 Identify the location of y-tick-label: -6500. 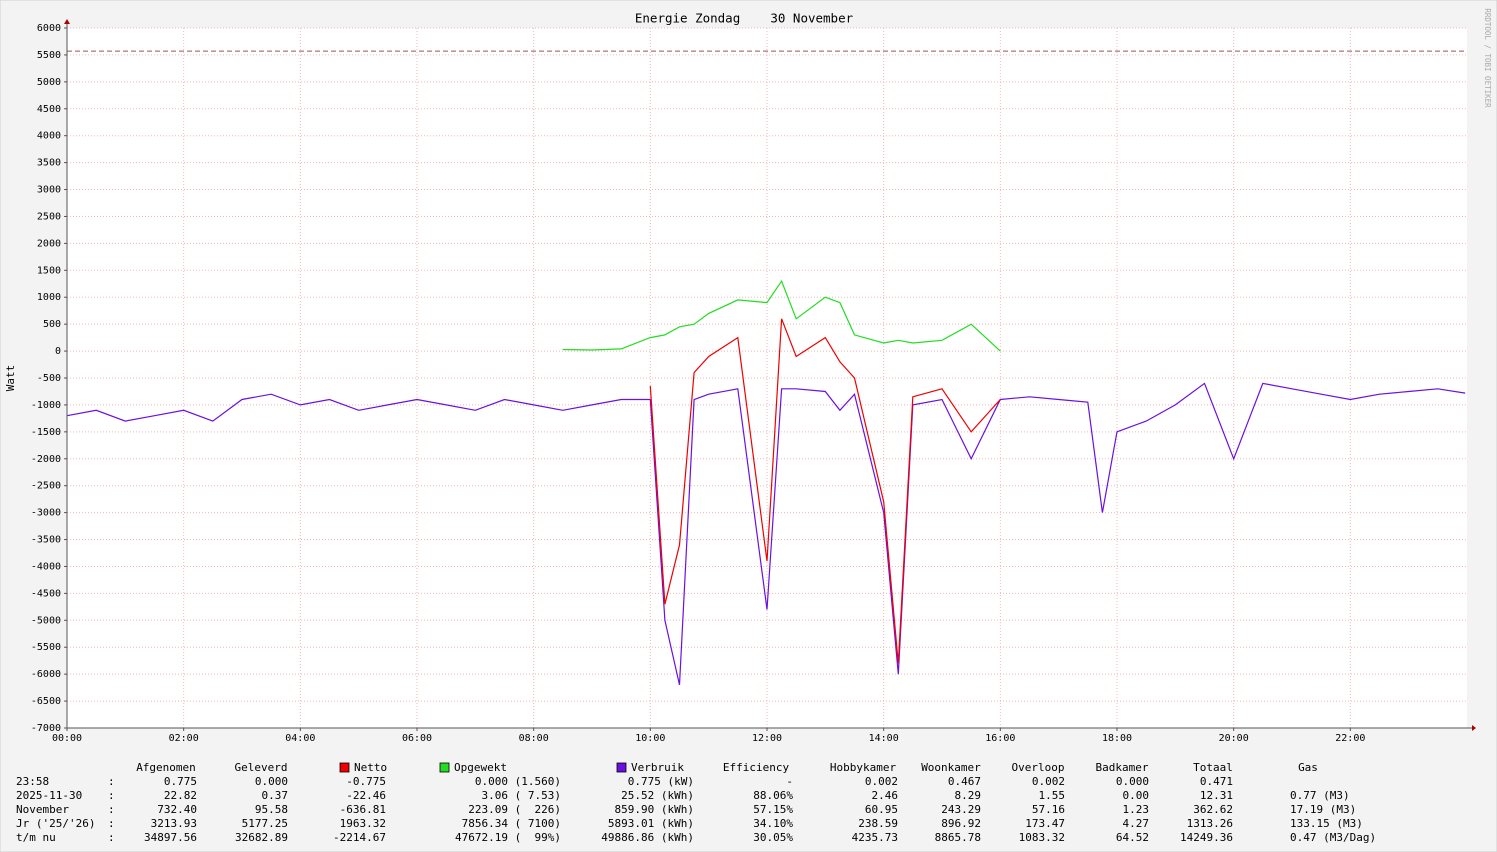
(46, 701).